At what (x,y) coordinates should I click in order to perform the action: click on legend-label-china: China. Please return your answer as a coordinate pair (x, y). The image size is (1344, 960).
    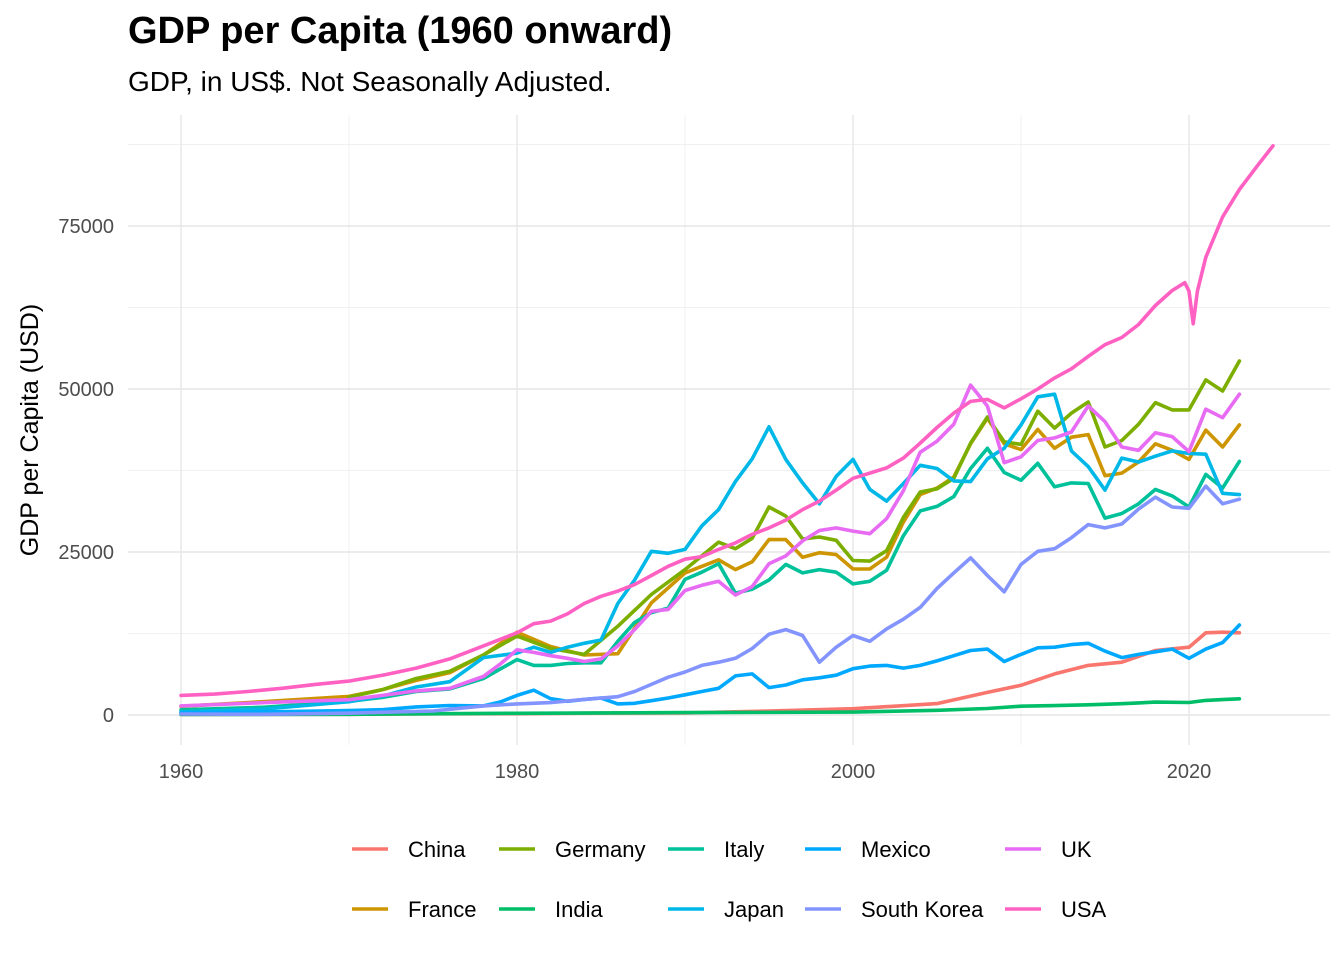
    Looking at the image, I should click on (437, 849).